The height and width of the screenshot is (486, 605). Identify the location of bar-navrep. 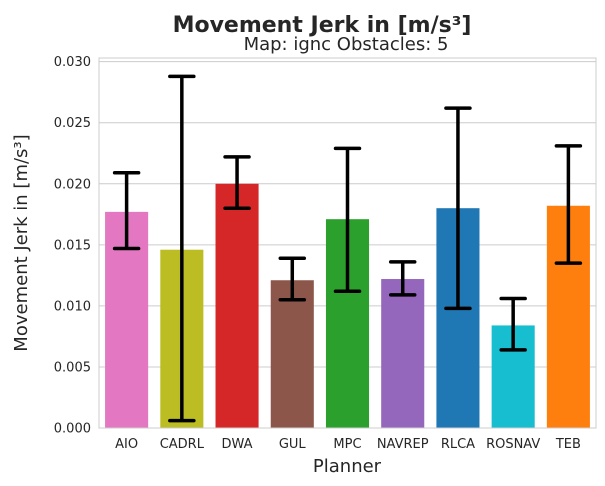
(403, 353).